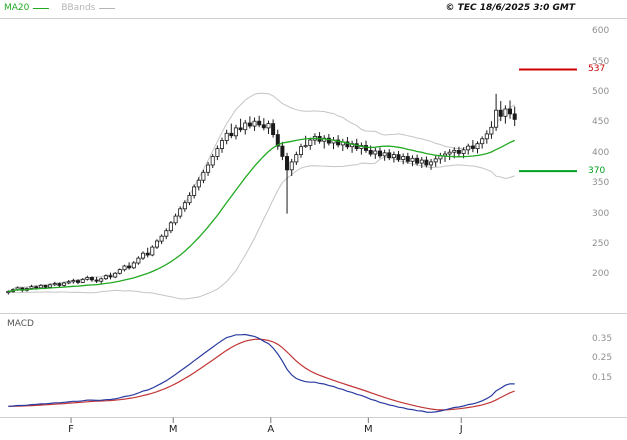 This screenshot has height=440, width=627. What do you see at coordinates (602, 377) in the screenshot?
I see `macd-axis-label: 0.15` at bounding box center [602, 377].